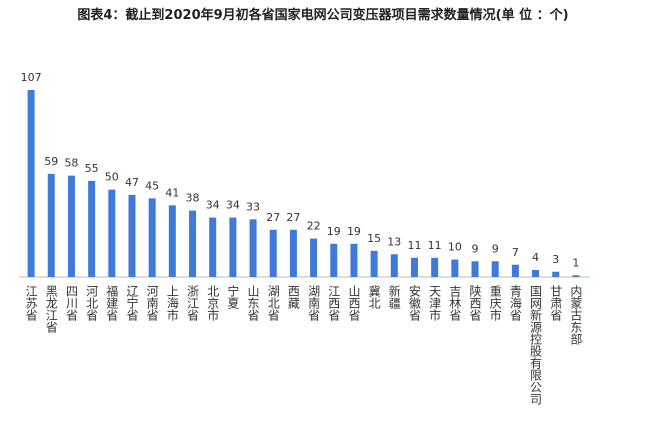 Image resolution: width=646 pixels, height=438 pixels. I want to click on x-tick-label: 国网新源控股有限公司, so click(536, 345).